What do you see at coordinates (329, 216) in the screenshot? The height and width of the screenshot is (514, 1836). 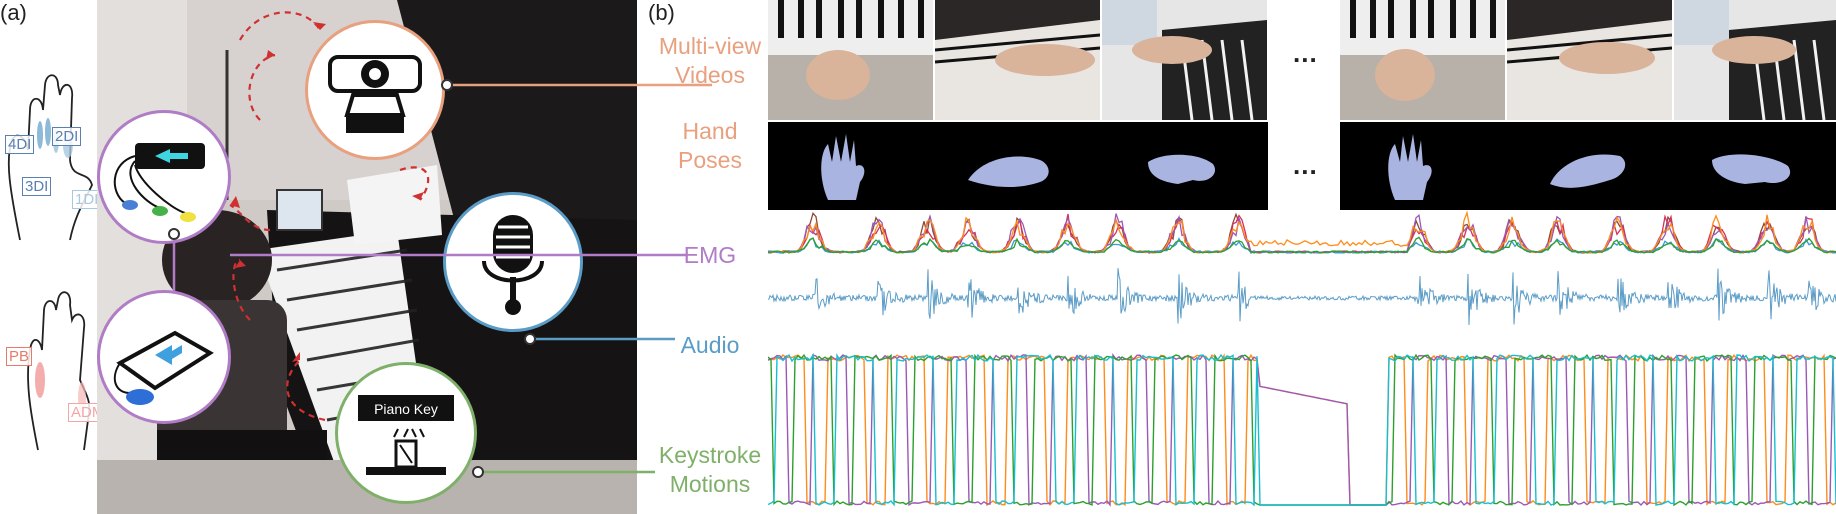 I see `connection-arrows` at bounding box center [329, 216].